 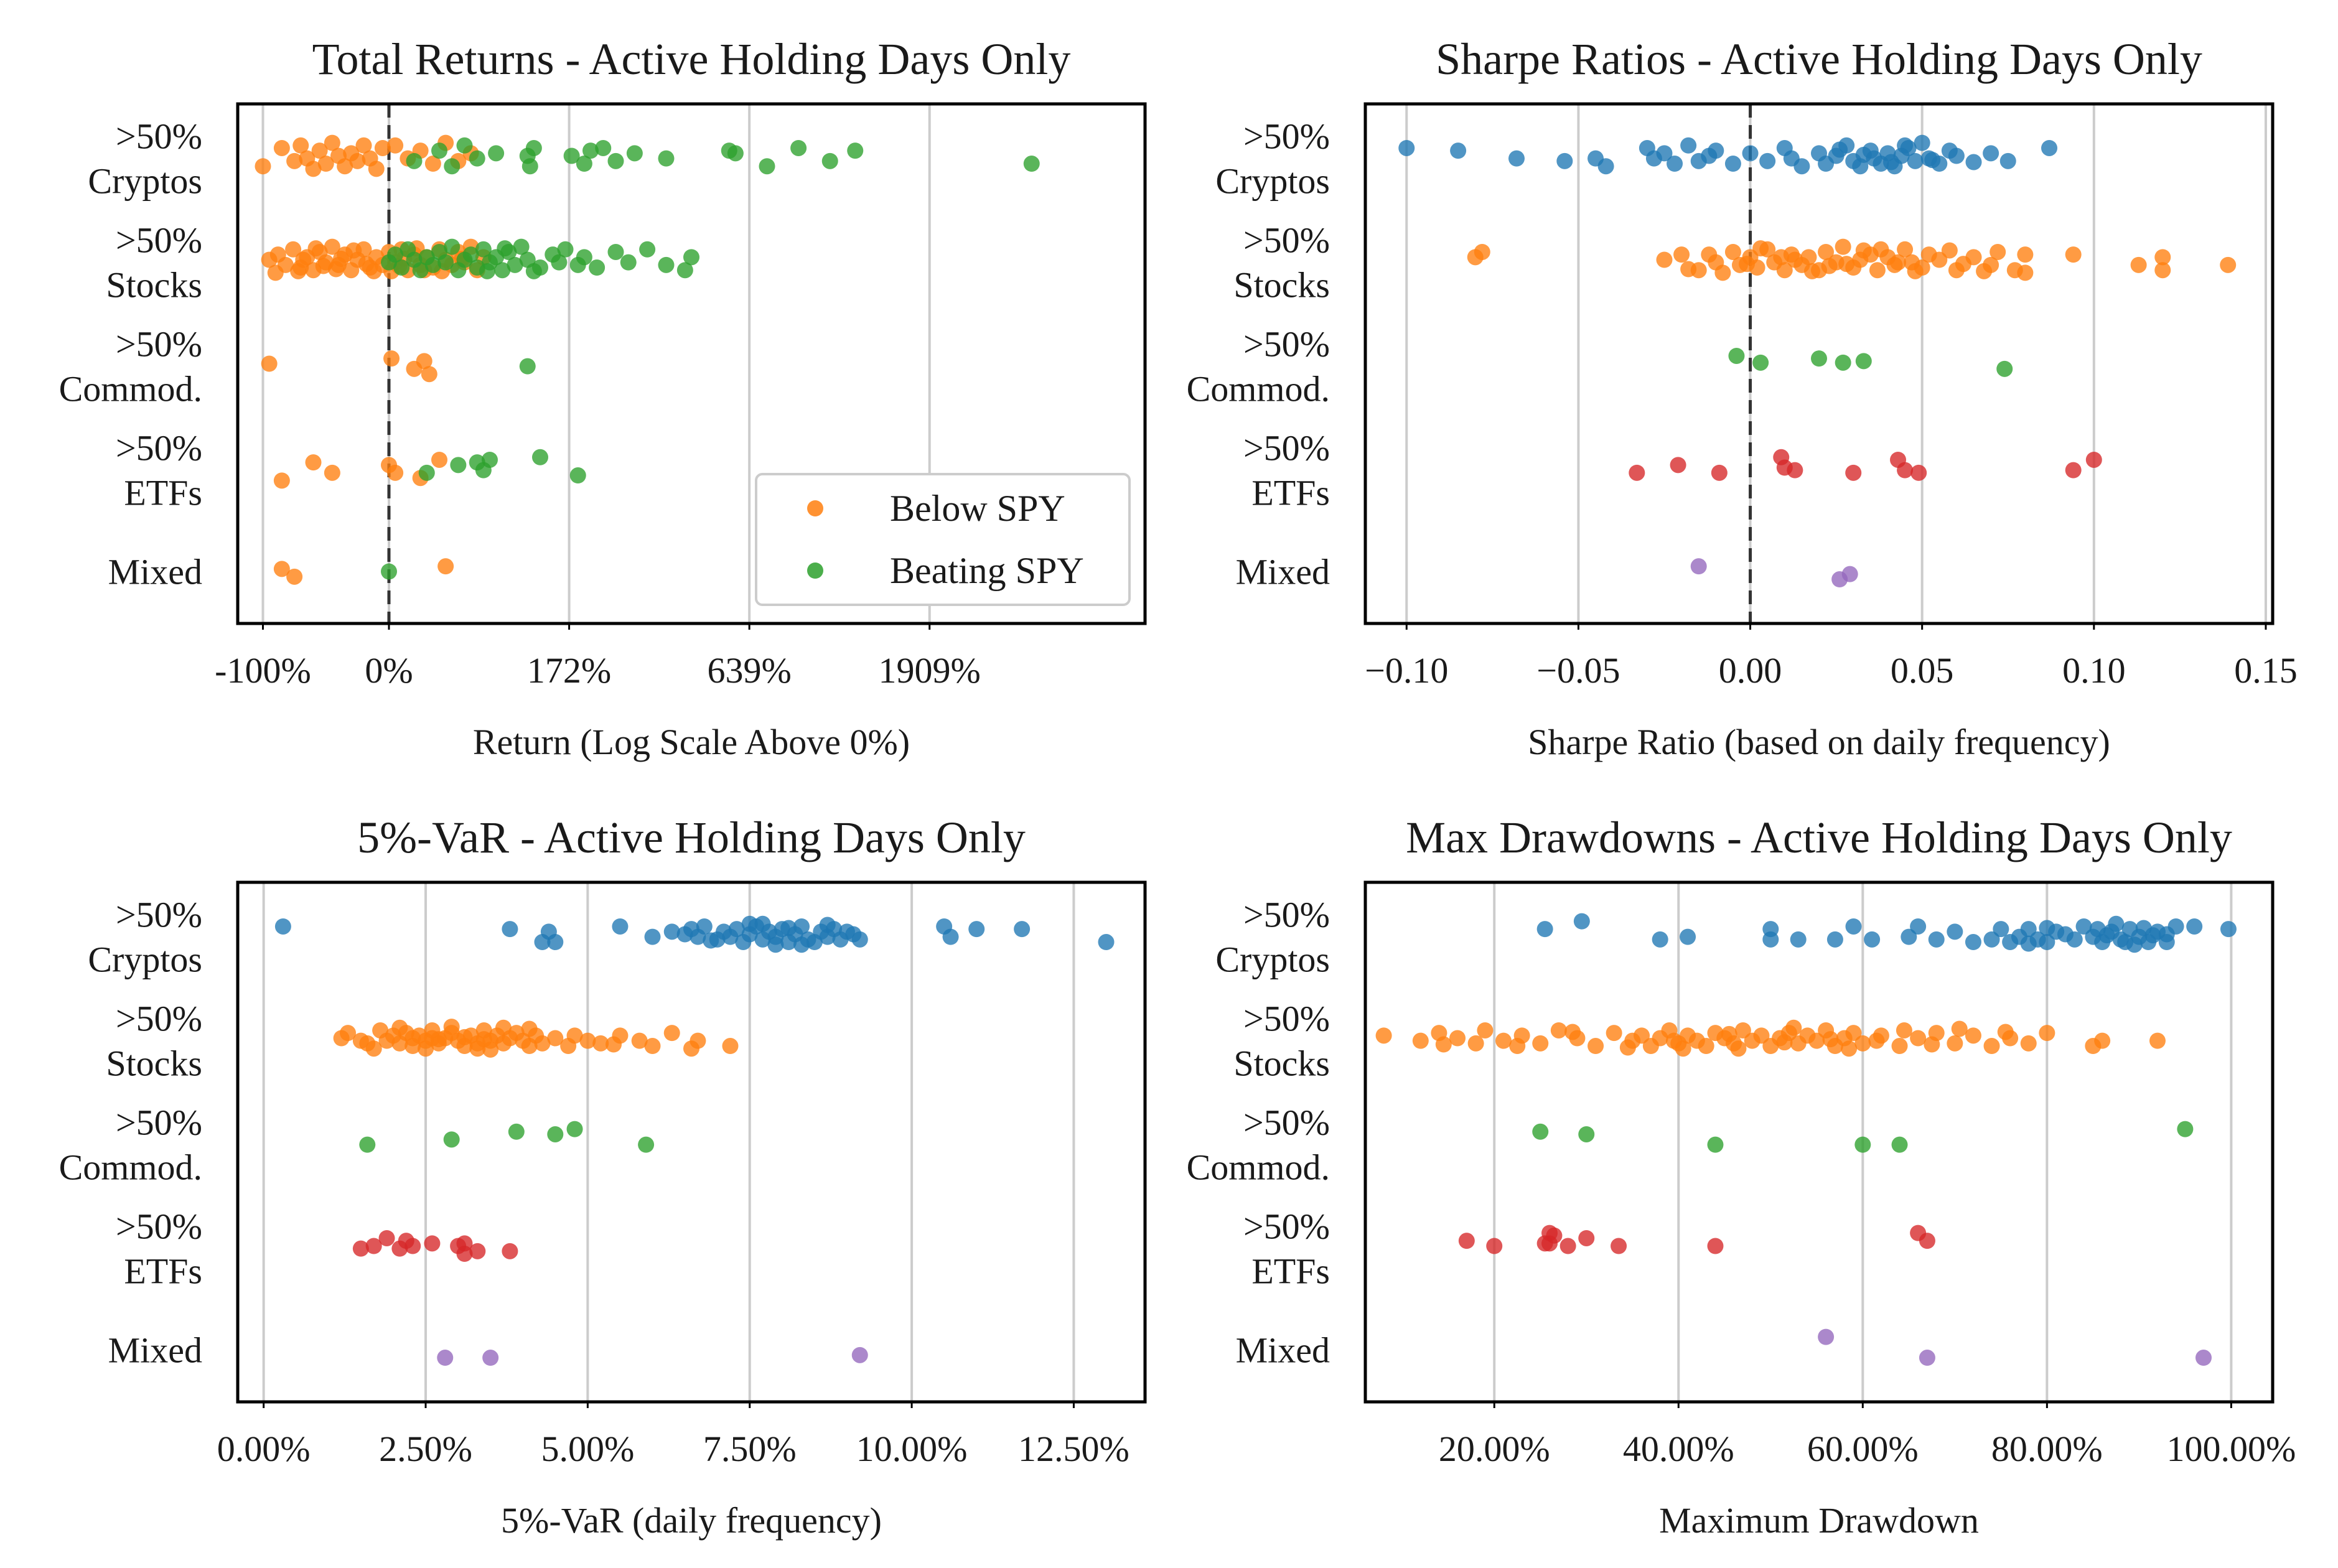 I want to click on x-tick-label: -100%, so click(x=263, y=670).